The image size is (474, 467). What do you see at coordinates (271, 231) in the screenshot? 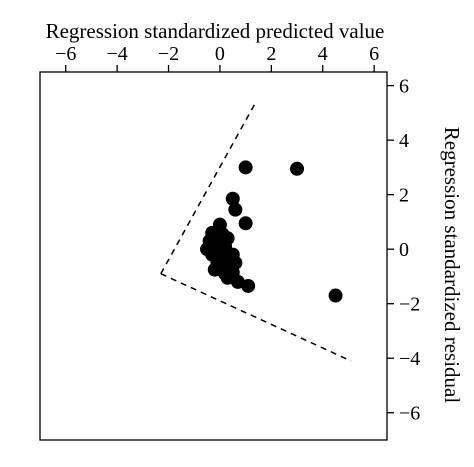
I see `data-points` at bounding box center [271, 231].